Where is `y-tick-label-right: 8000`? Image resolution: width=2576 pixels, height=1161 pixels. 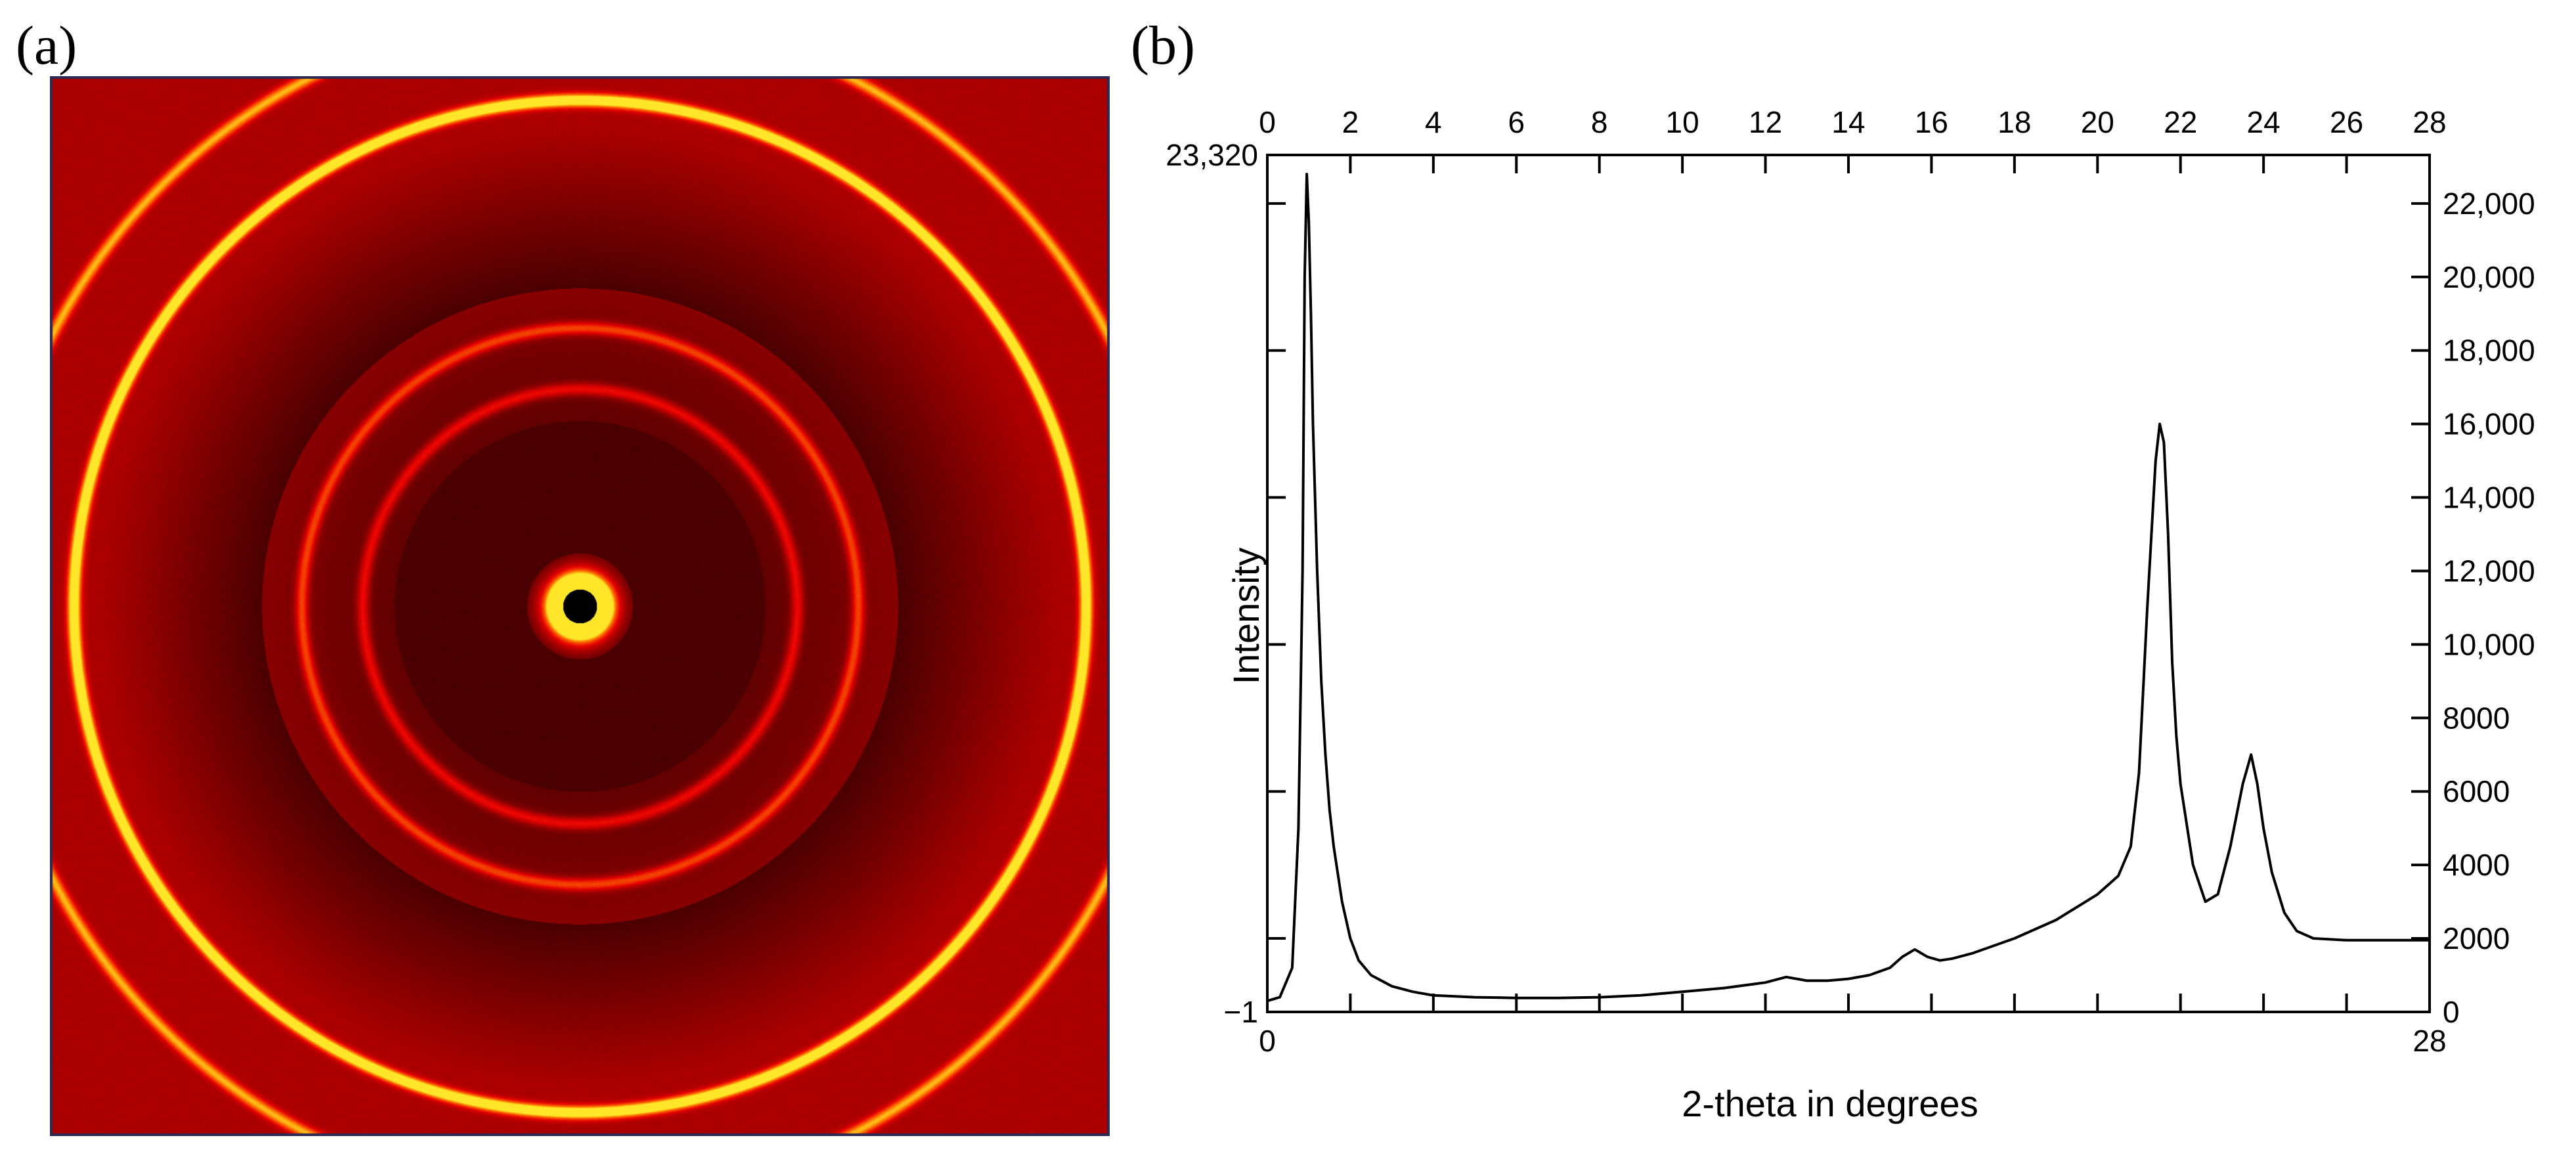 y-tick-label-right: 8000 is located at coordinates (2476, 718).